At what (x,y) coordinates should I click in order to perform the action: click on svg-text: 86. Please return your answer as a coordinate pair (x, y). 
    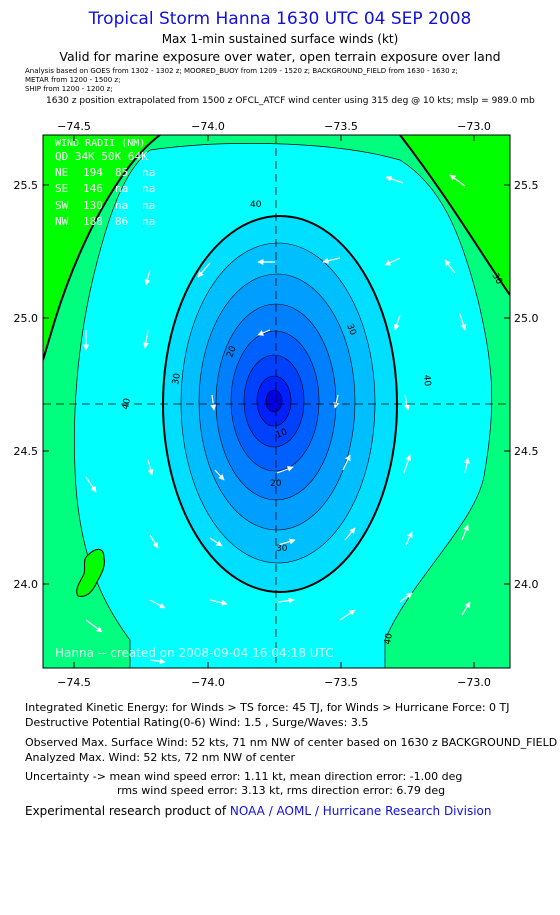
    Looking at the image, I should click on (121, 221).